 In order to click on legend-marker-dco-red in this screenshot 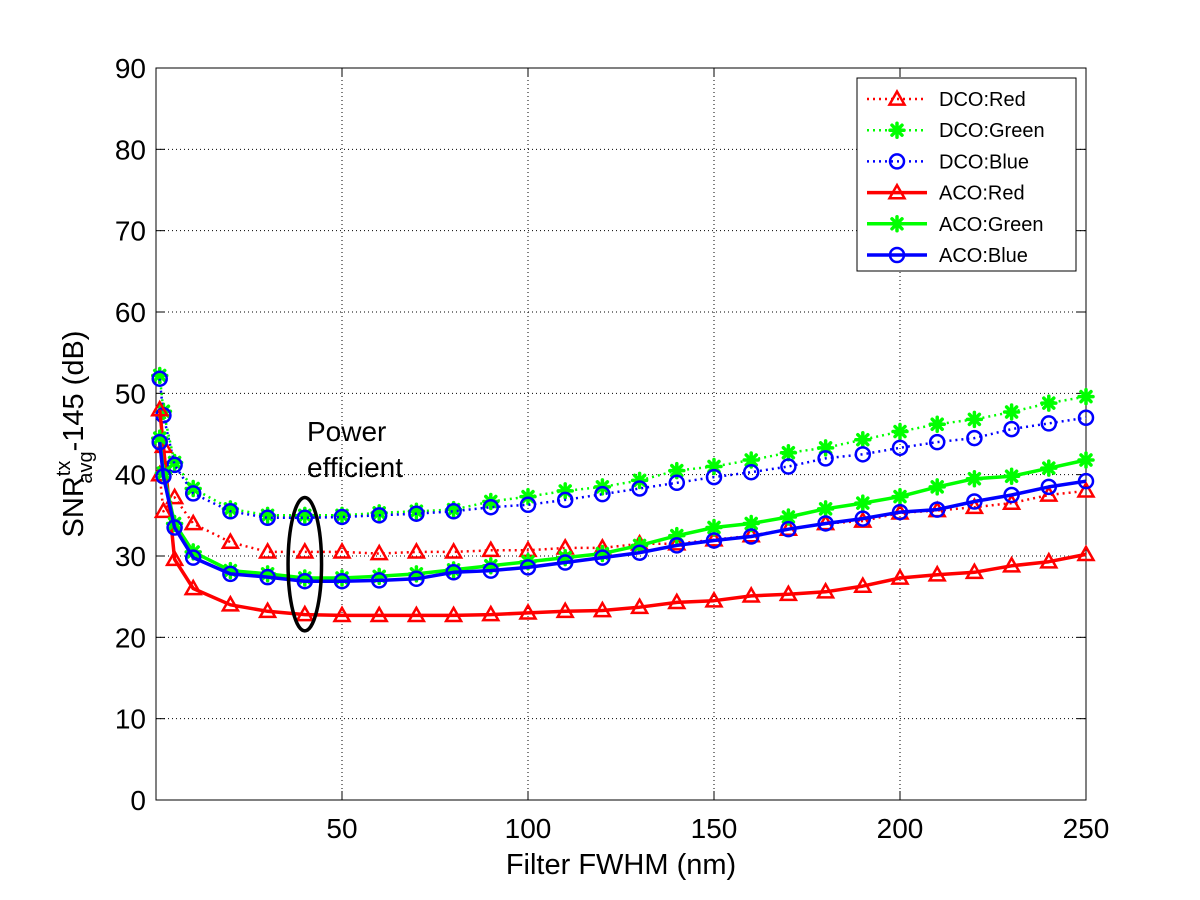, I will do `click(897, 97)`.